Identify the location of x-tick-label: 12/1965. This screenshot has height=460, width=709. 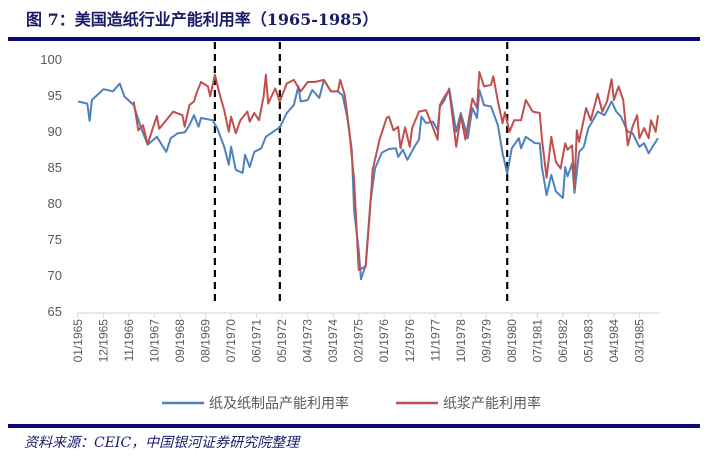
(104, 341).